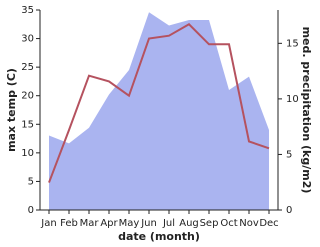  What do you see at coordinates (289, 210) in the screenshot?
I see `y2-tick-label: 0` at bounding box center [289, 210].